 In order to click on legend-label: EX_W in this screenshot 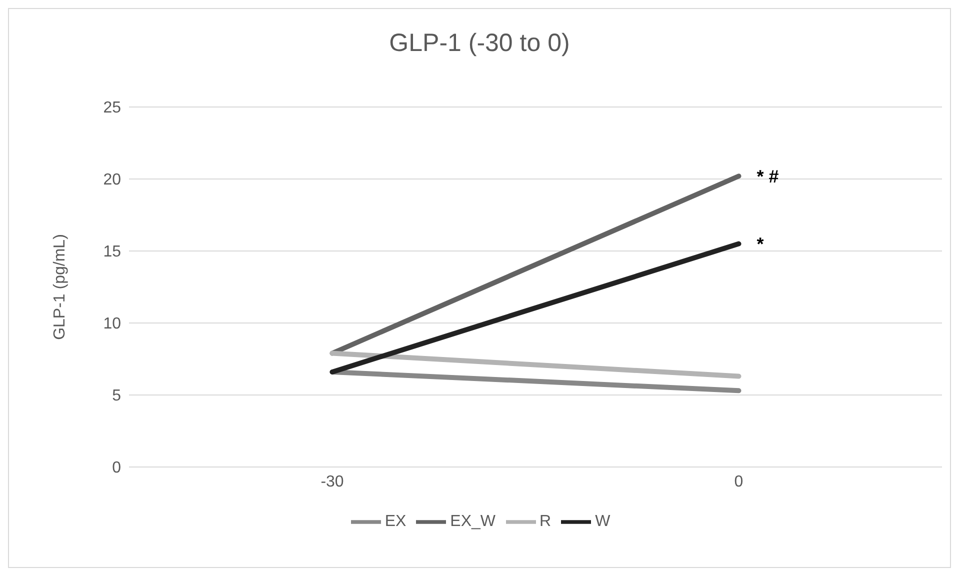, I will do `click(473, 521)`.